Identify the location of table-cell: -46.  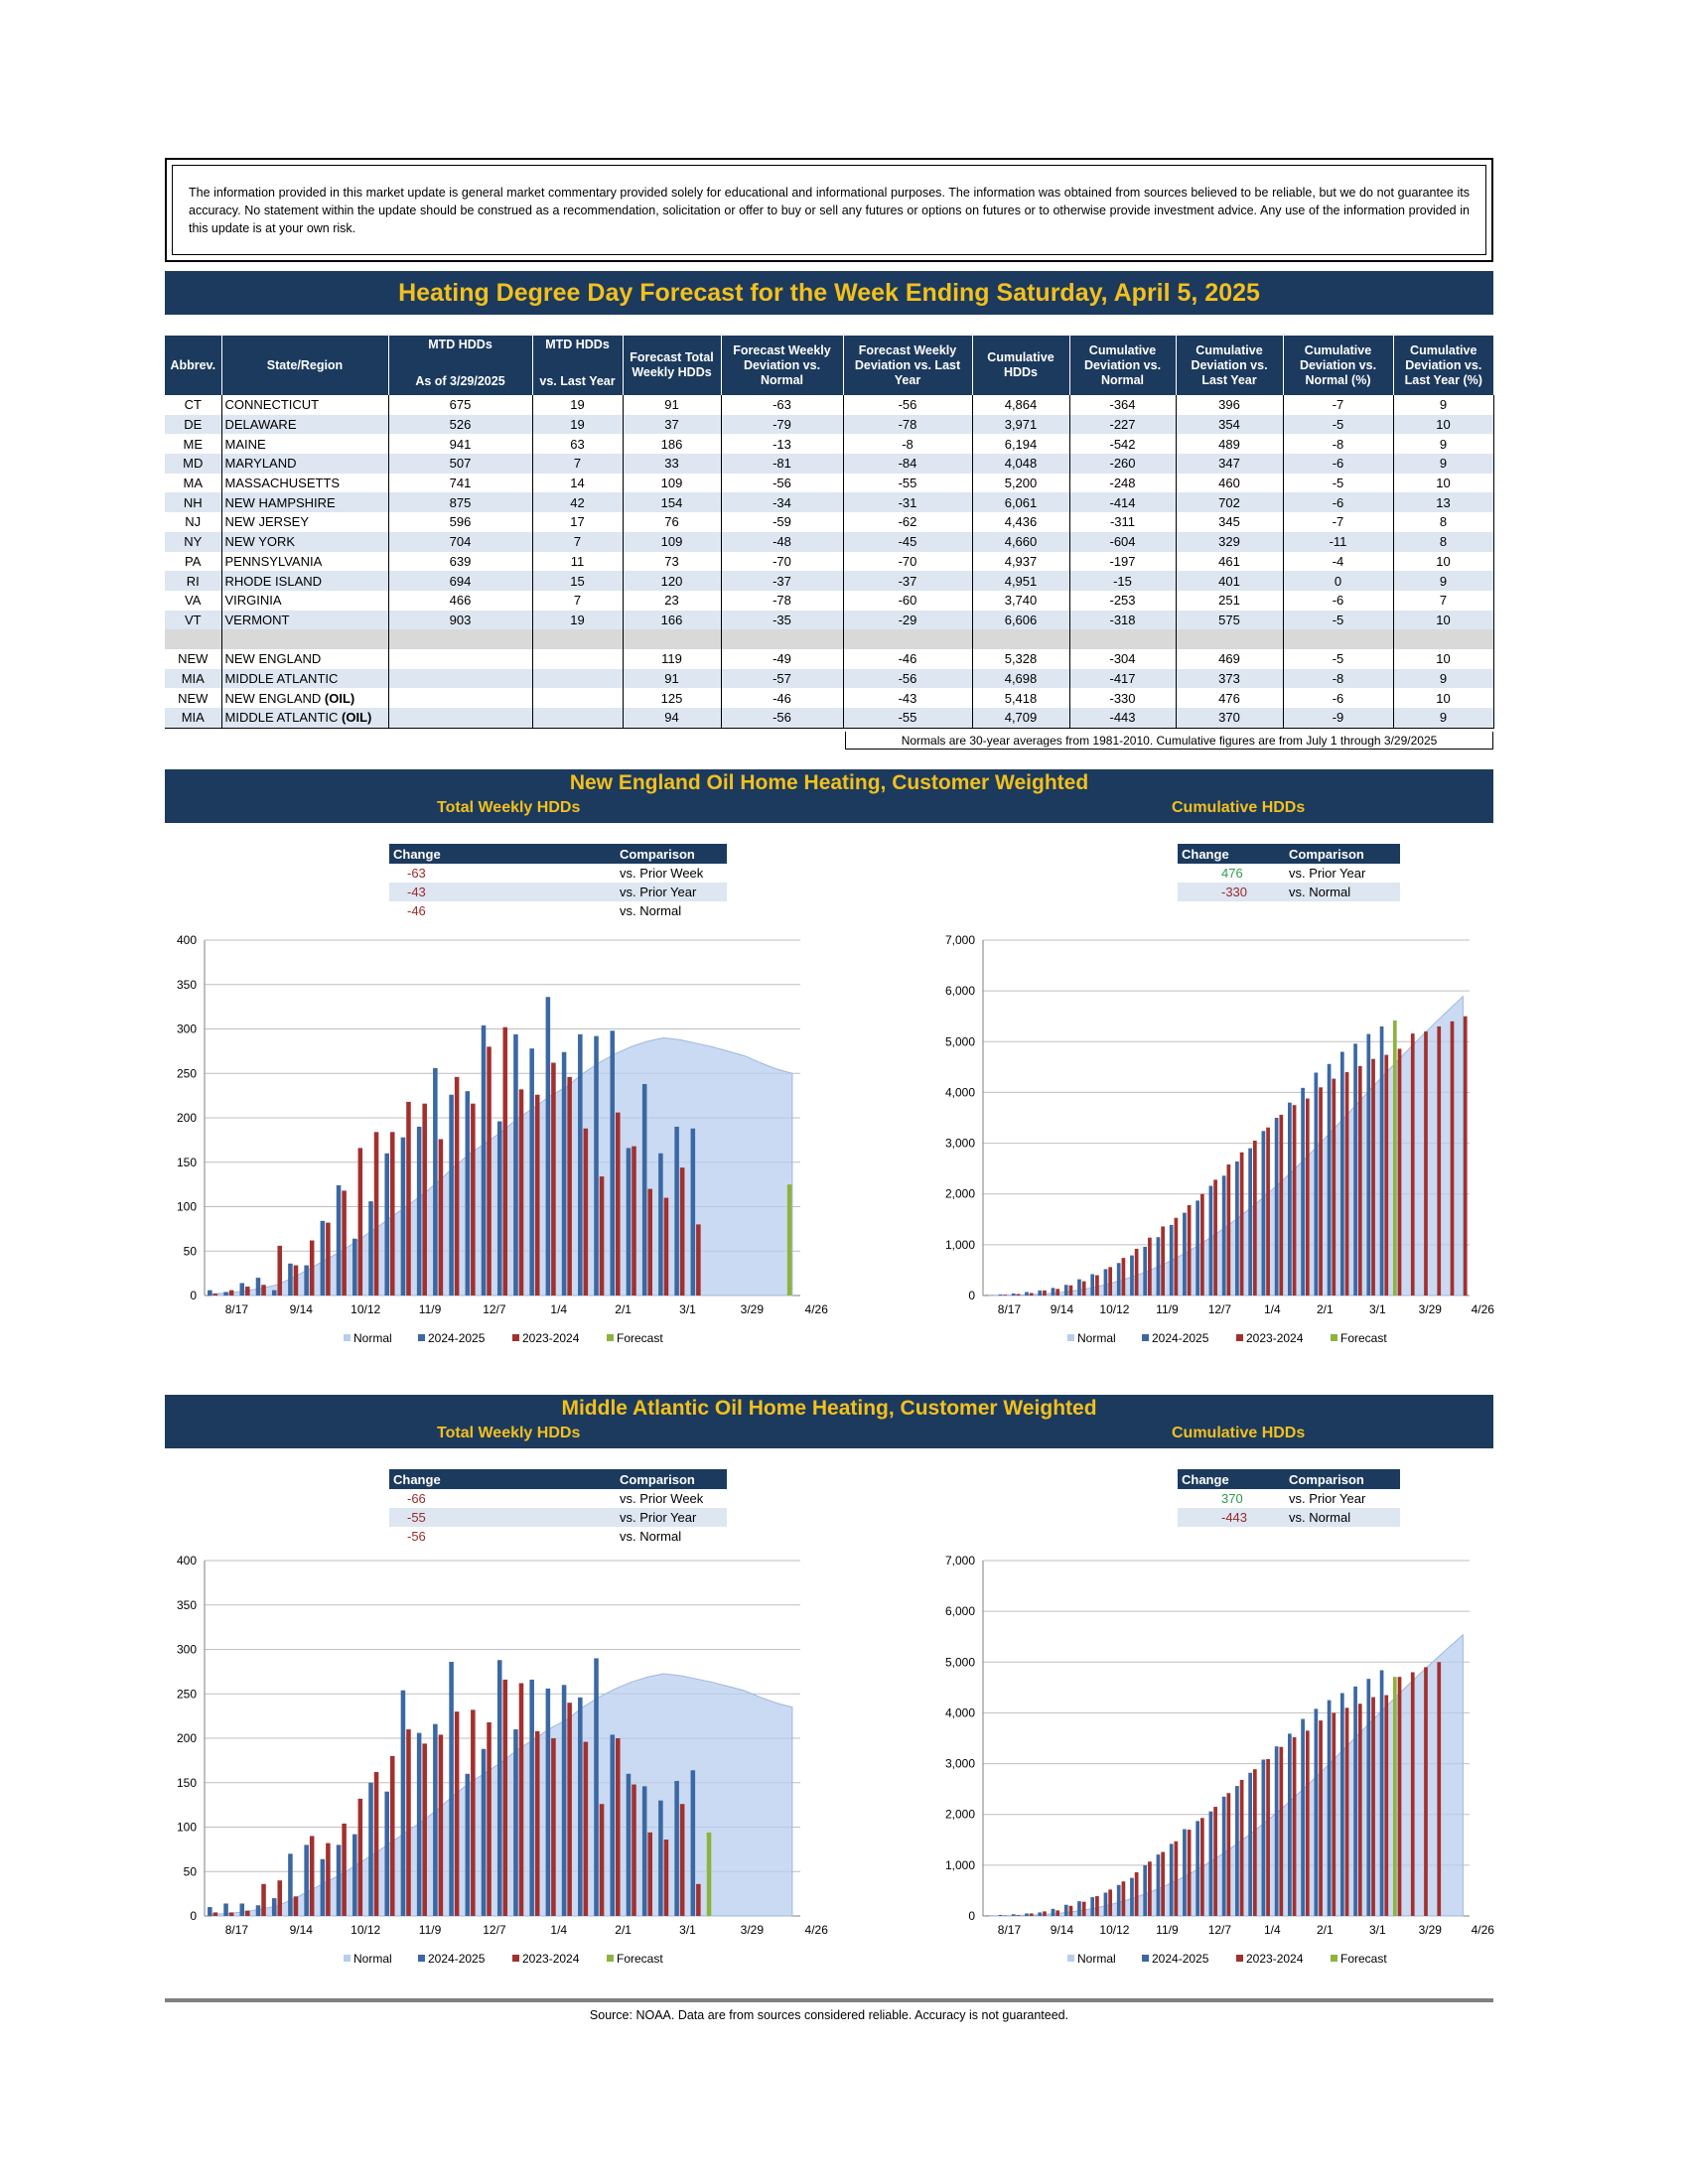
(908, 658).